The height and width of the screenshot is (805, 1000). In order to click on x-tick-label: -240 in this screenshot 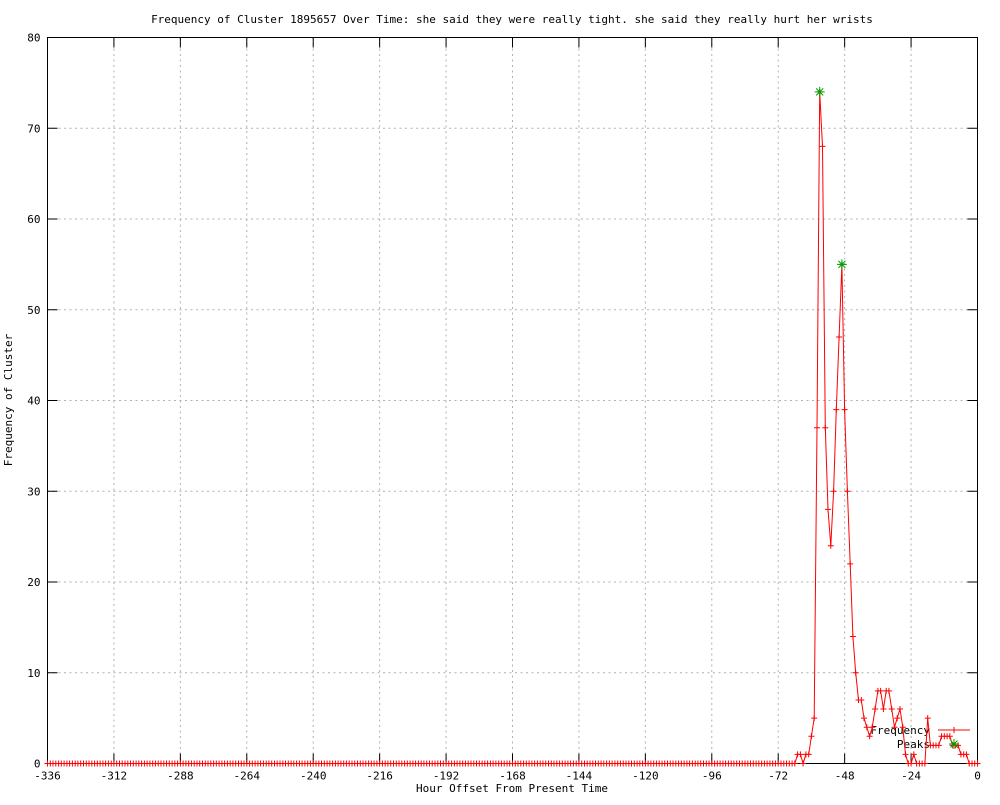, I will do `click(313, 776)`.